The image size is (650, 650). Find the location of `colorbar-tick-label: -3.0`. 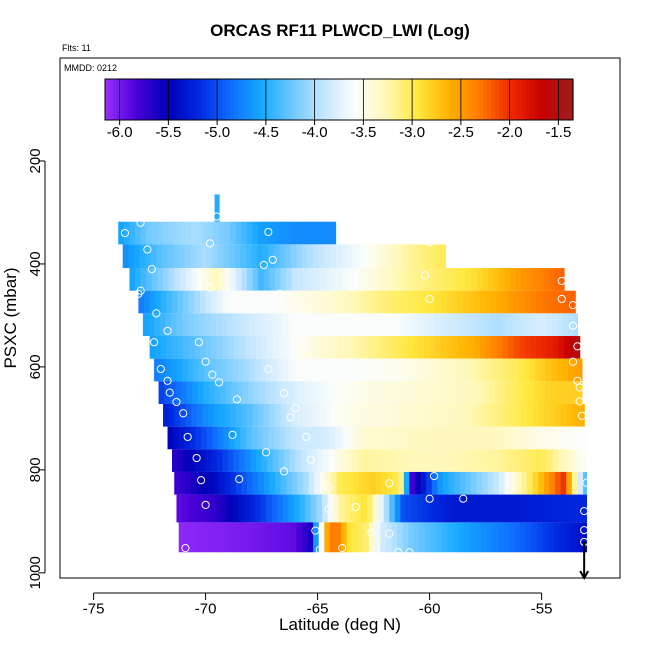

colorbar-tick-label: -3.0 is located at coordinates (412, 132).